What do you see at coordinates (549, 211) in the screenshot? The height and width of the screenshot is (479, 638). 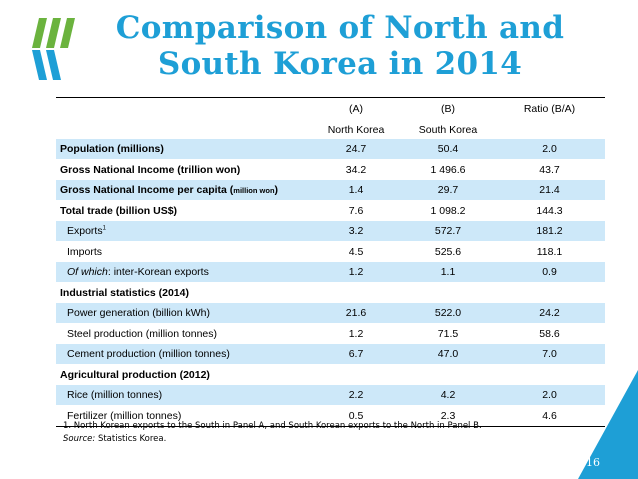 I see `value-ratio: 144.3` at bounding box center [549, 211].